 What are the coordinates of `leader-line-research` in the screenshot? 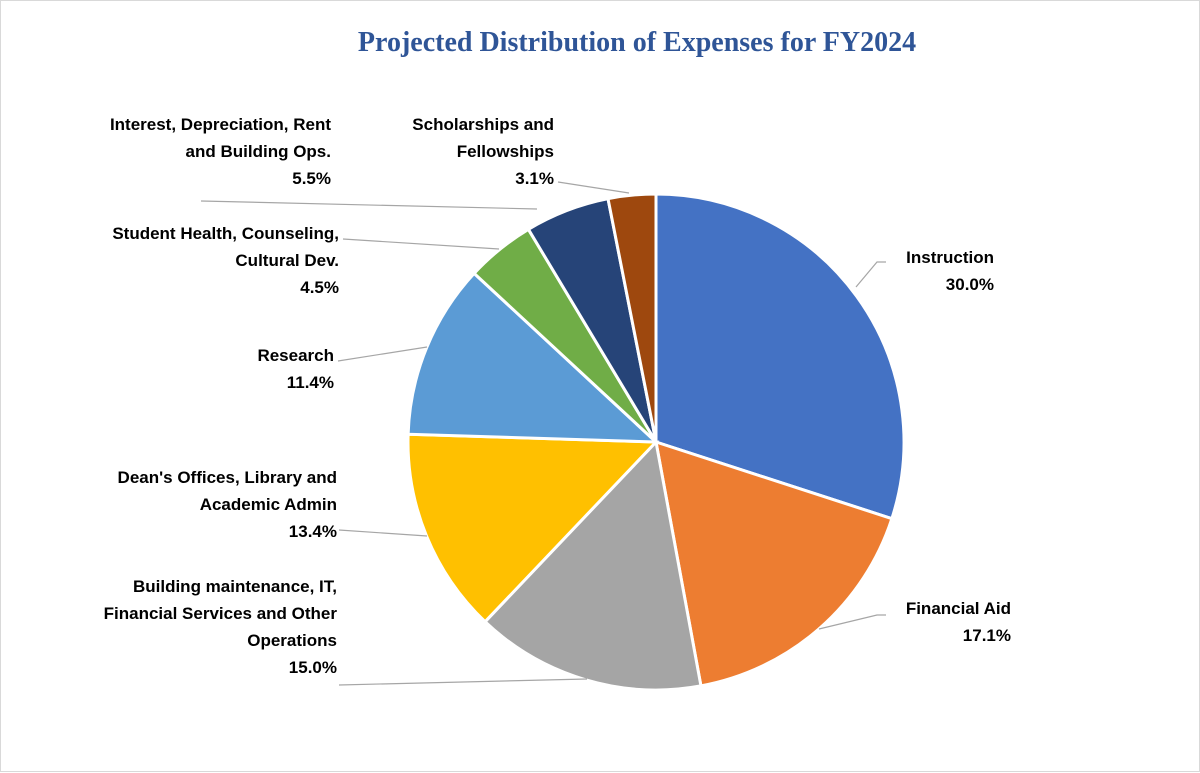 It's located at (382, 354).